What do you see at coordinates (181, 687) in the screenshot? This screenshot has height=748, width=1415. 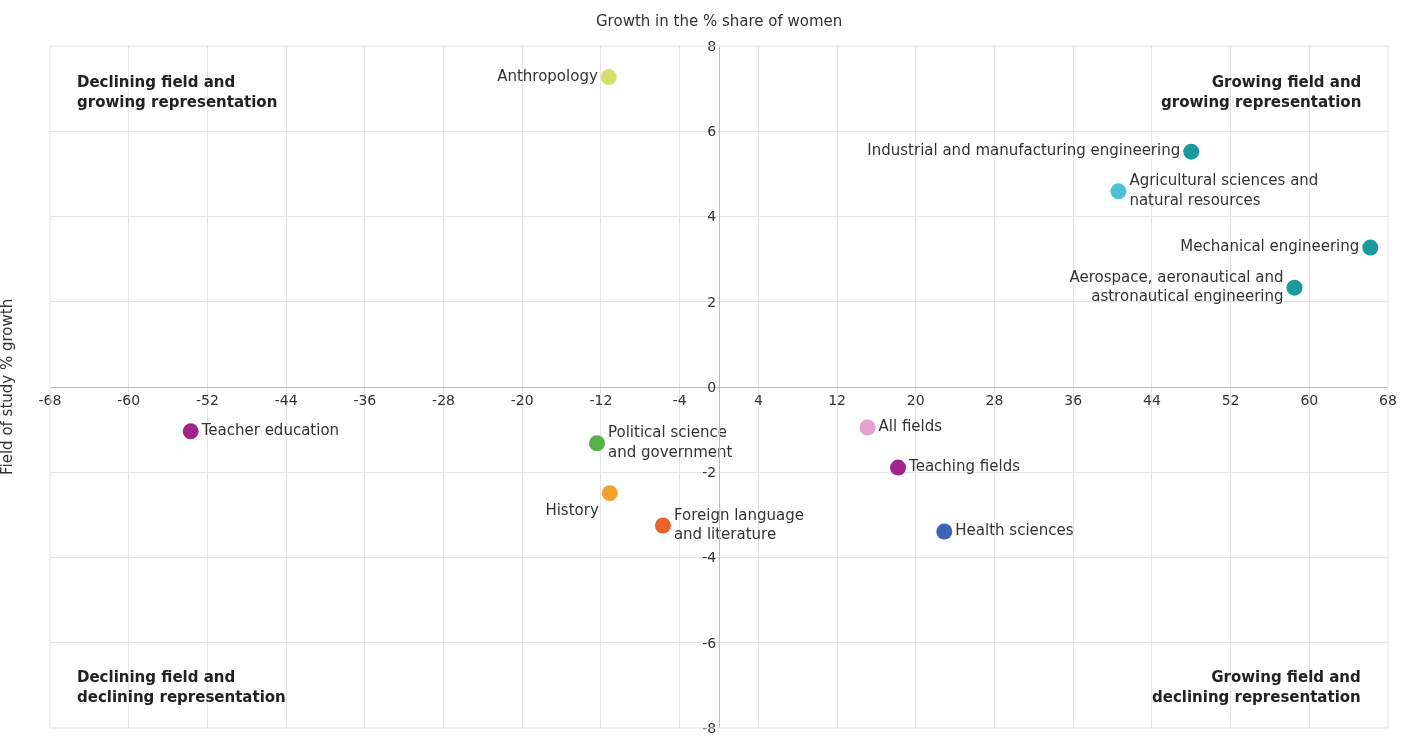 I see `annotation: Declining field and declining representation` at bounding box center [181, 687].